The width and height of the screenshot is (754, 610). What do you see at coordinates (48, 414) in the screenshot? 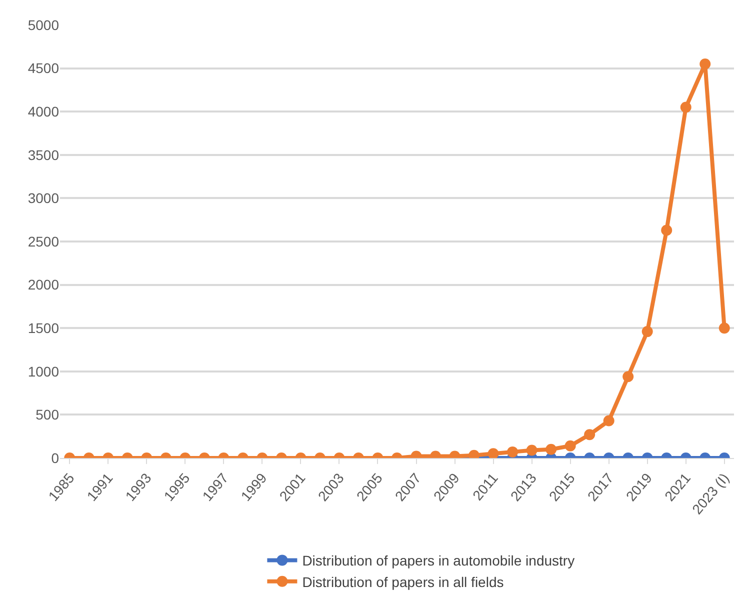
I see `y-tick-label: 500` at bounding box center [48, 414].